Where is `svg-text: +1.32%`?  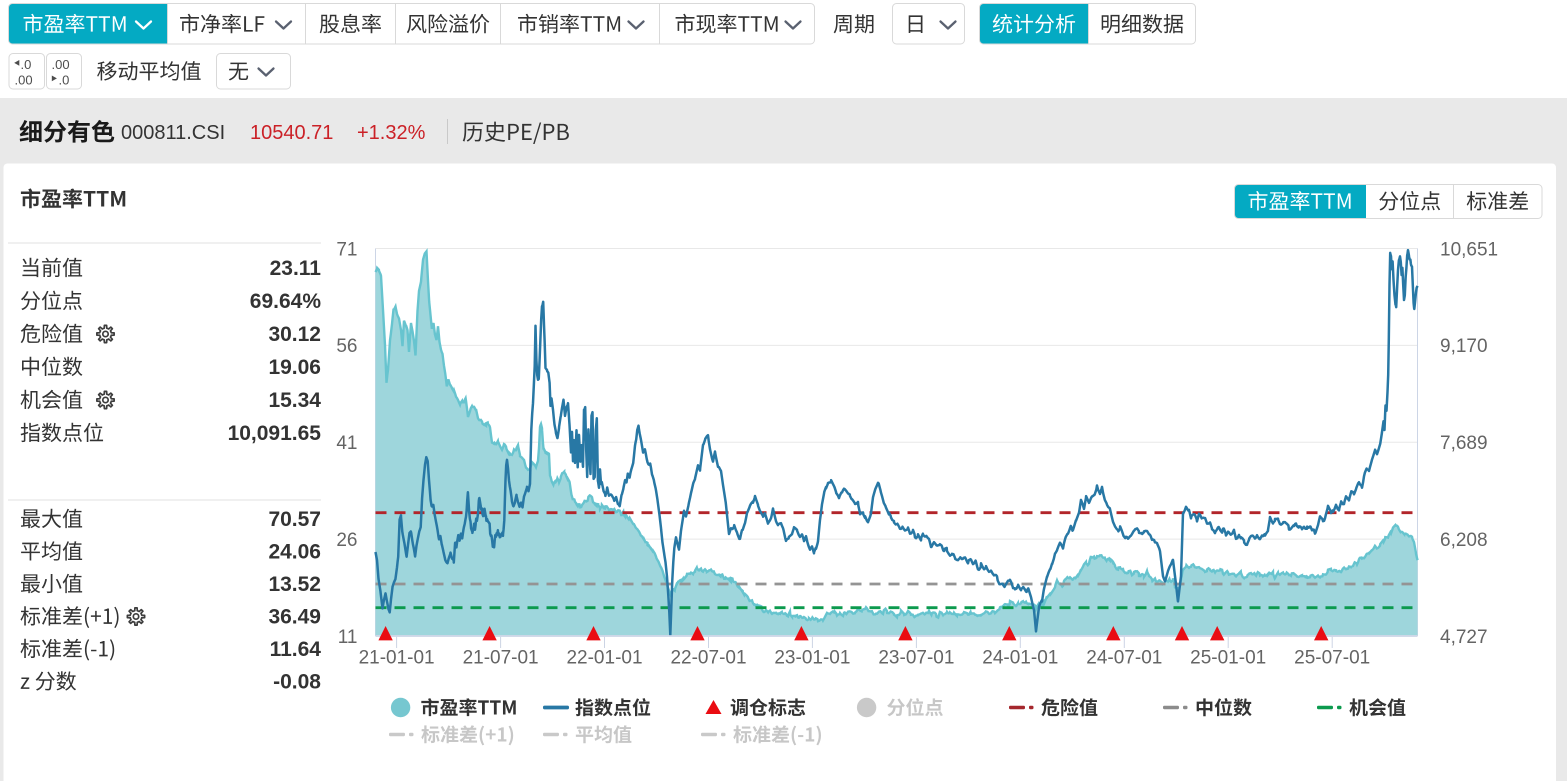 svg-text: +1.32% is located at coordinates (391, 133).